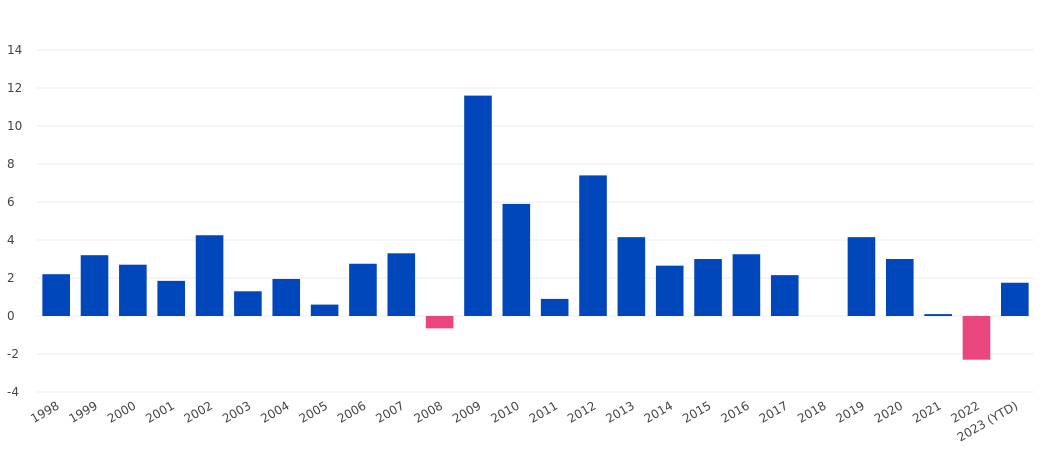  I want to click on bar-2006, so click(363, 289).